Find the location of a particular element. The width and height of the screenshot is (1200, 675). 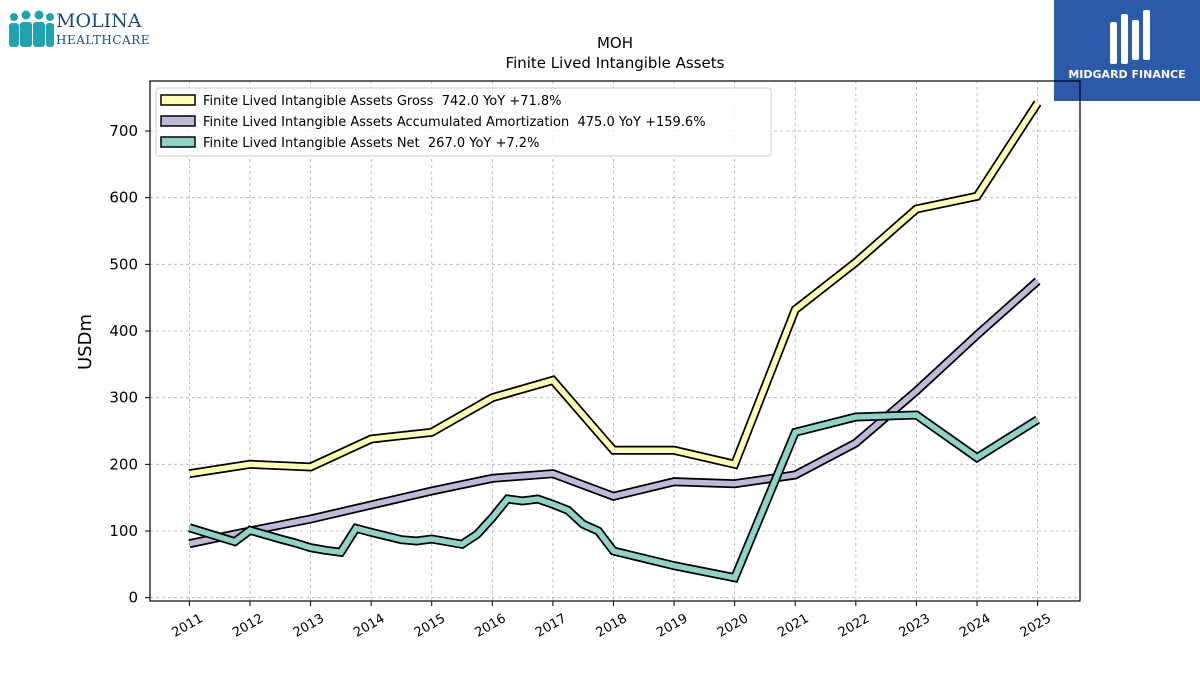

x-tick-label: 2025 is located at coordinates (1036, 626).